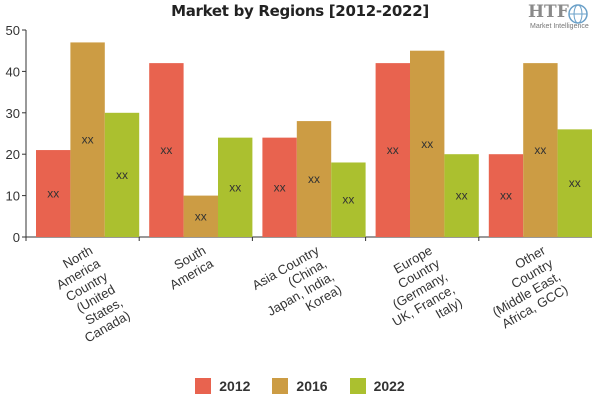 The image size is (600, 400). What do you see at coordinates (16, 237) in the screenshot?
I see `y-tick-label: 0` at bounding box center [16, 237].